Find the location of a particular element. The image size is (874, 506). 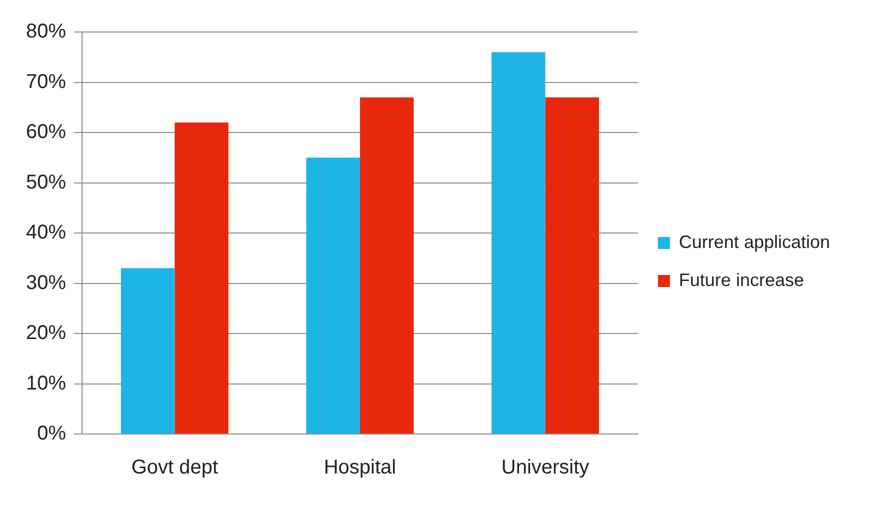

y-tick-label: 80% is located at coordinates (46, 31).